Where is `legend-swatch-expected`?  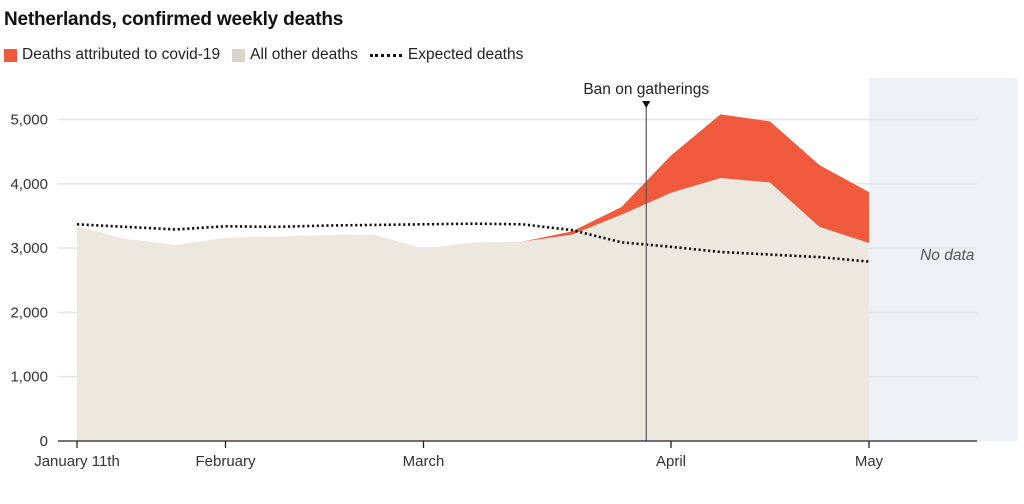
legend-swatch-expected is located at coordinates (385, 55).